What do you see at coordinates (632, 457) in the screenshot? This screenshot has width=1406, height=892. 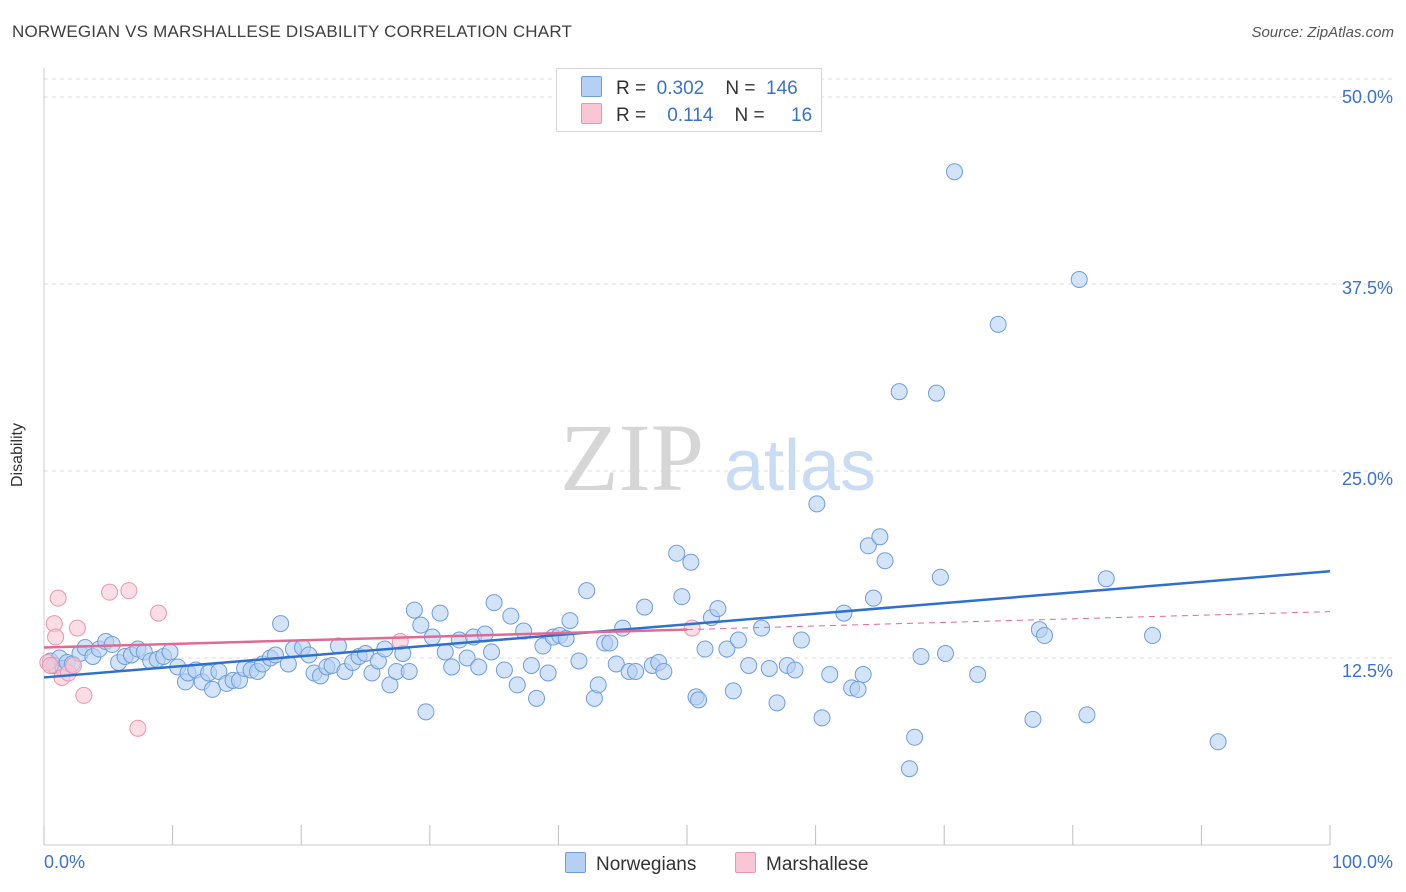 I see `watermark-zip: ZIP` at bounding box center [632, 457].